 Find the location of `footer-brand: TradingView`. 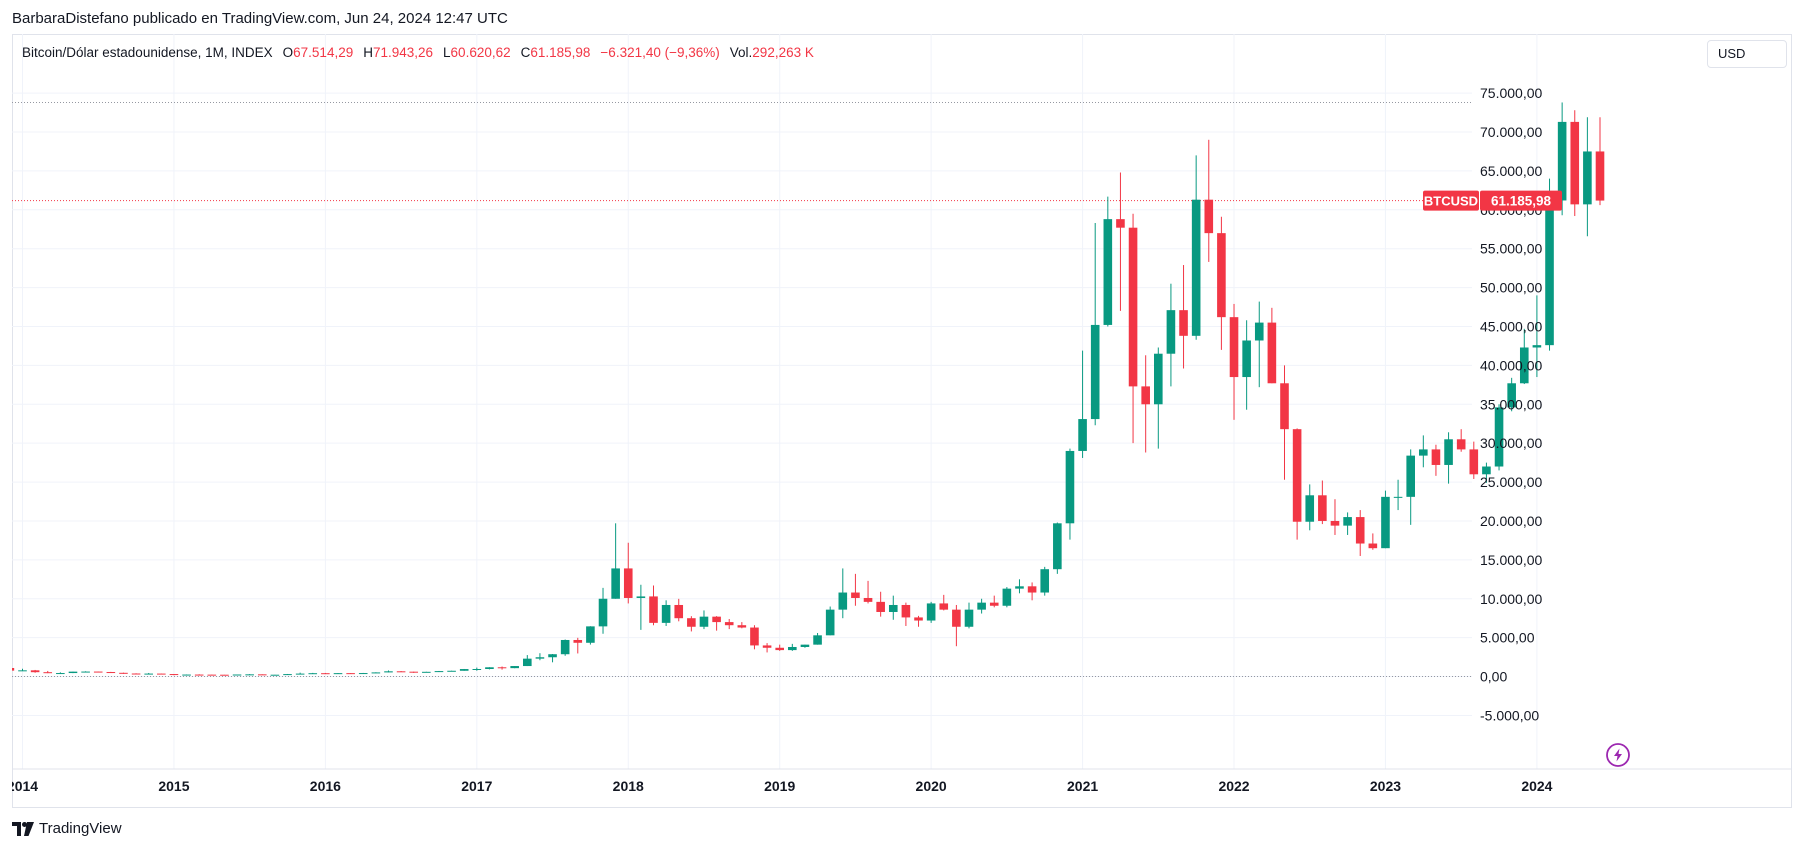

footer-brand: TradingView is located at coordinates (67, 828).